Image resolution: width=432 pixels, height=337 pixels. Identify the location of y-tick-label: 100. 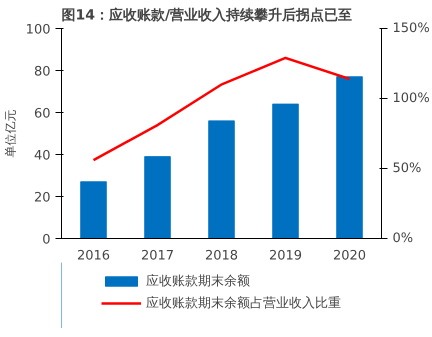
(38, 30).